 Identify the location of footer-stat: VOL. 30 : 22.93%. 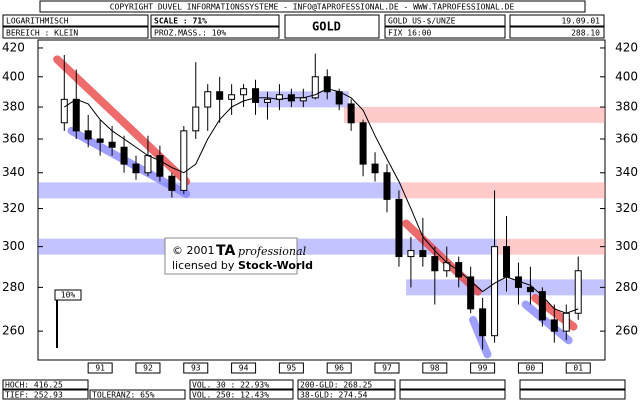
(230, 385).